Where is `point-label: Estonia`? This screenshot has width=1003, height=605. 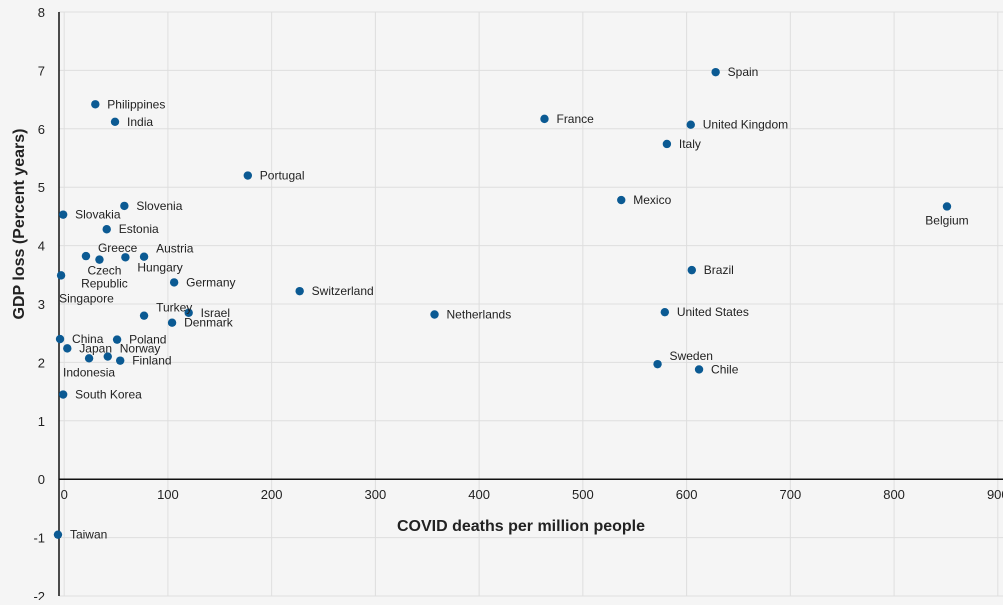 point-label: Estonia is located at coordinates (139, 229).